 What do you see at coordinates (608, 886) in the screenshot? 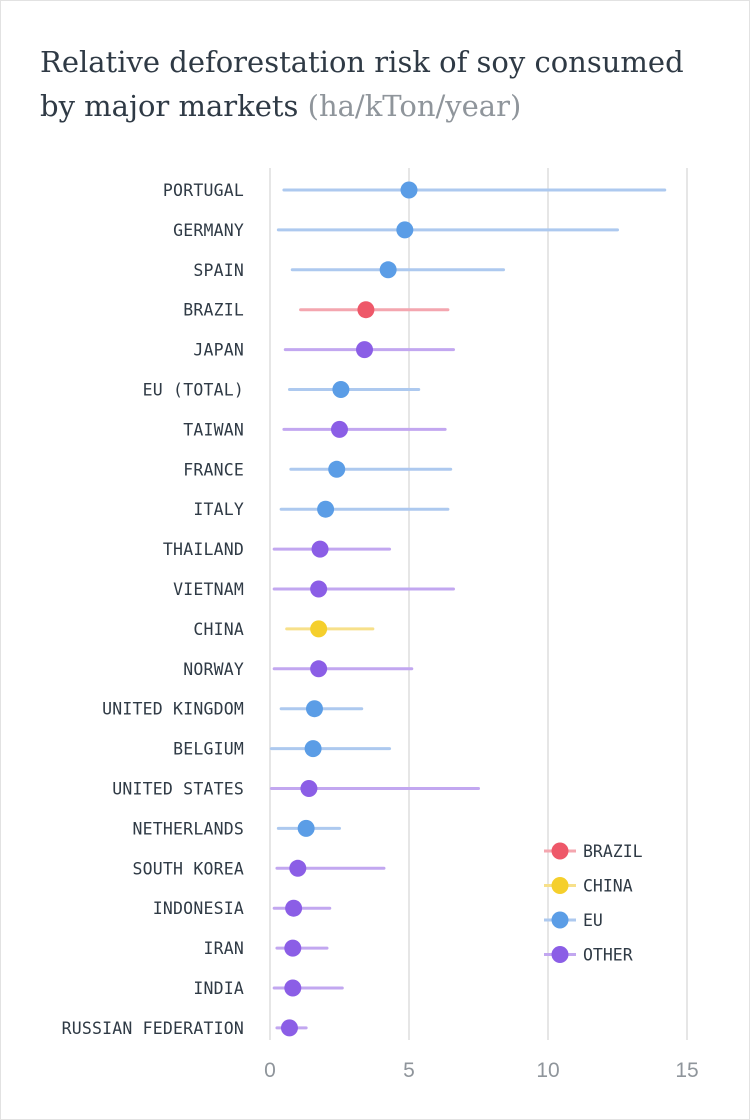
I see `legend-label: CHINA` at bounding box center [608, 886].